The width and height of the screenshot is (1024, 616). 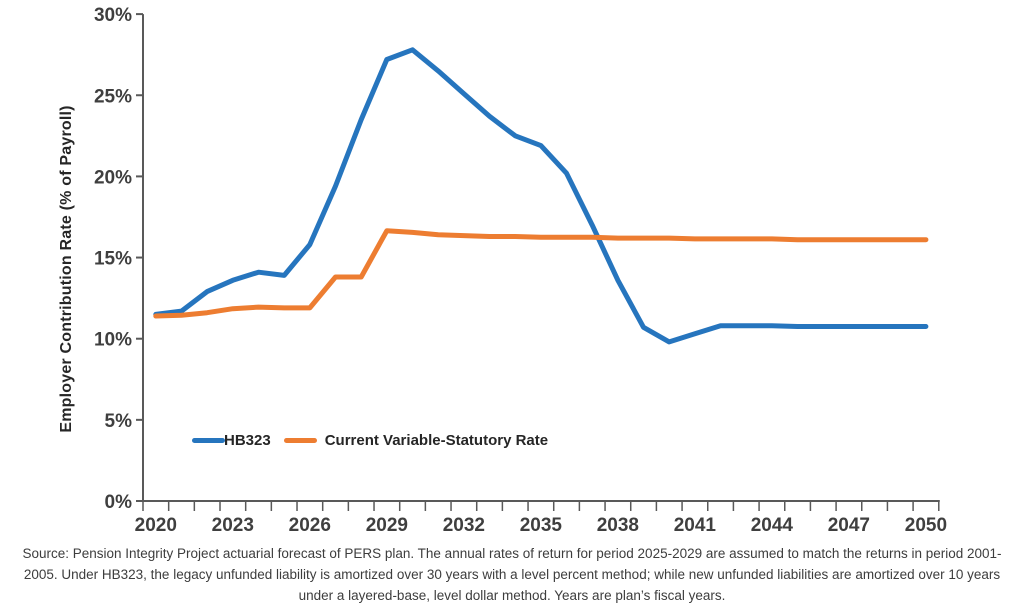 What do you see at coordinates (113, 96) in the screenshot?
I see `y-tick-label: 25%` at bounding box center [113, 96].